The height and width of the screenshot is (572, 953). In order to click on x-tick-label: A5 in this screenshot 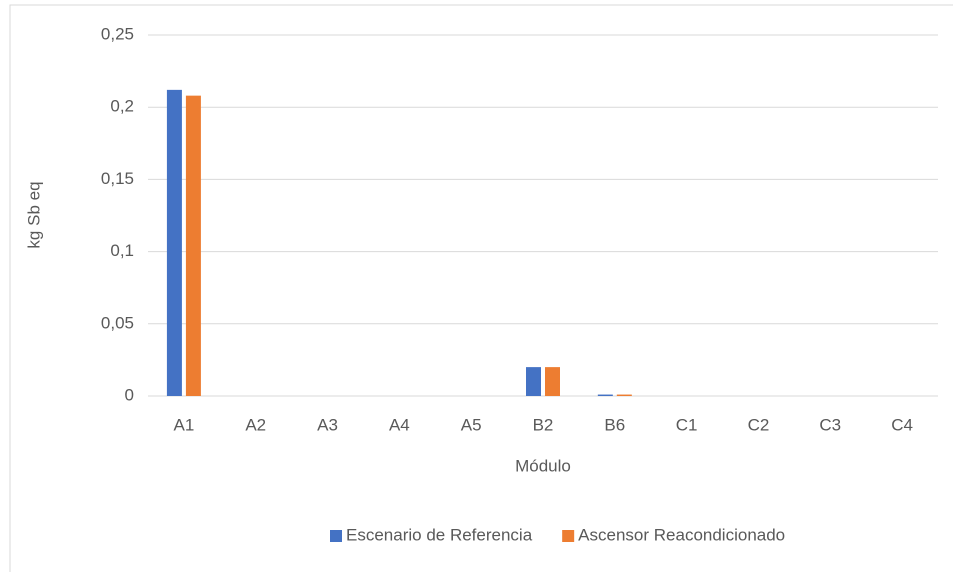, I will do `click(471, 424)`.